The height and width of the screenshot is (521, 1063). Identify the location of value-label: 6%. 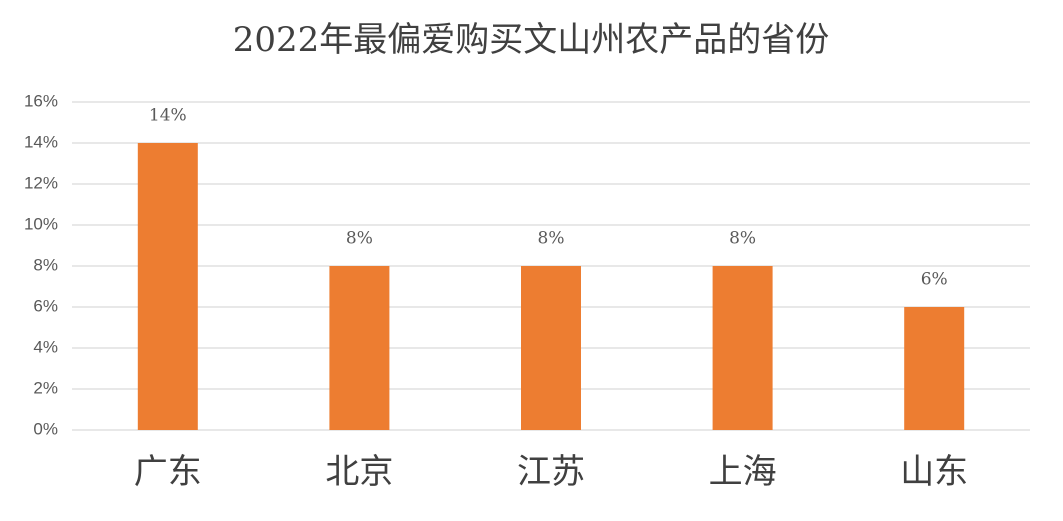
(934, 280).